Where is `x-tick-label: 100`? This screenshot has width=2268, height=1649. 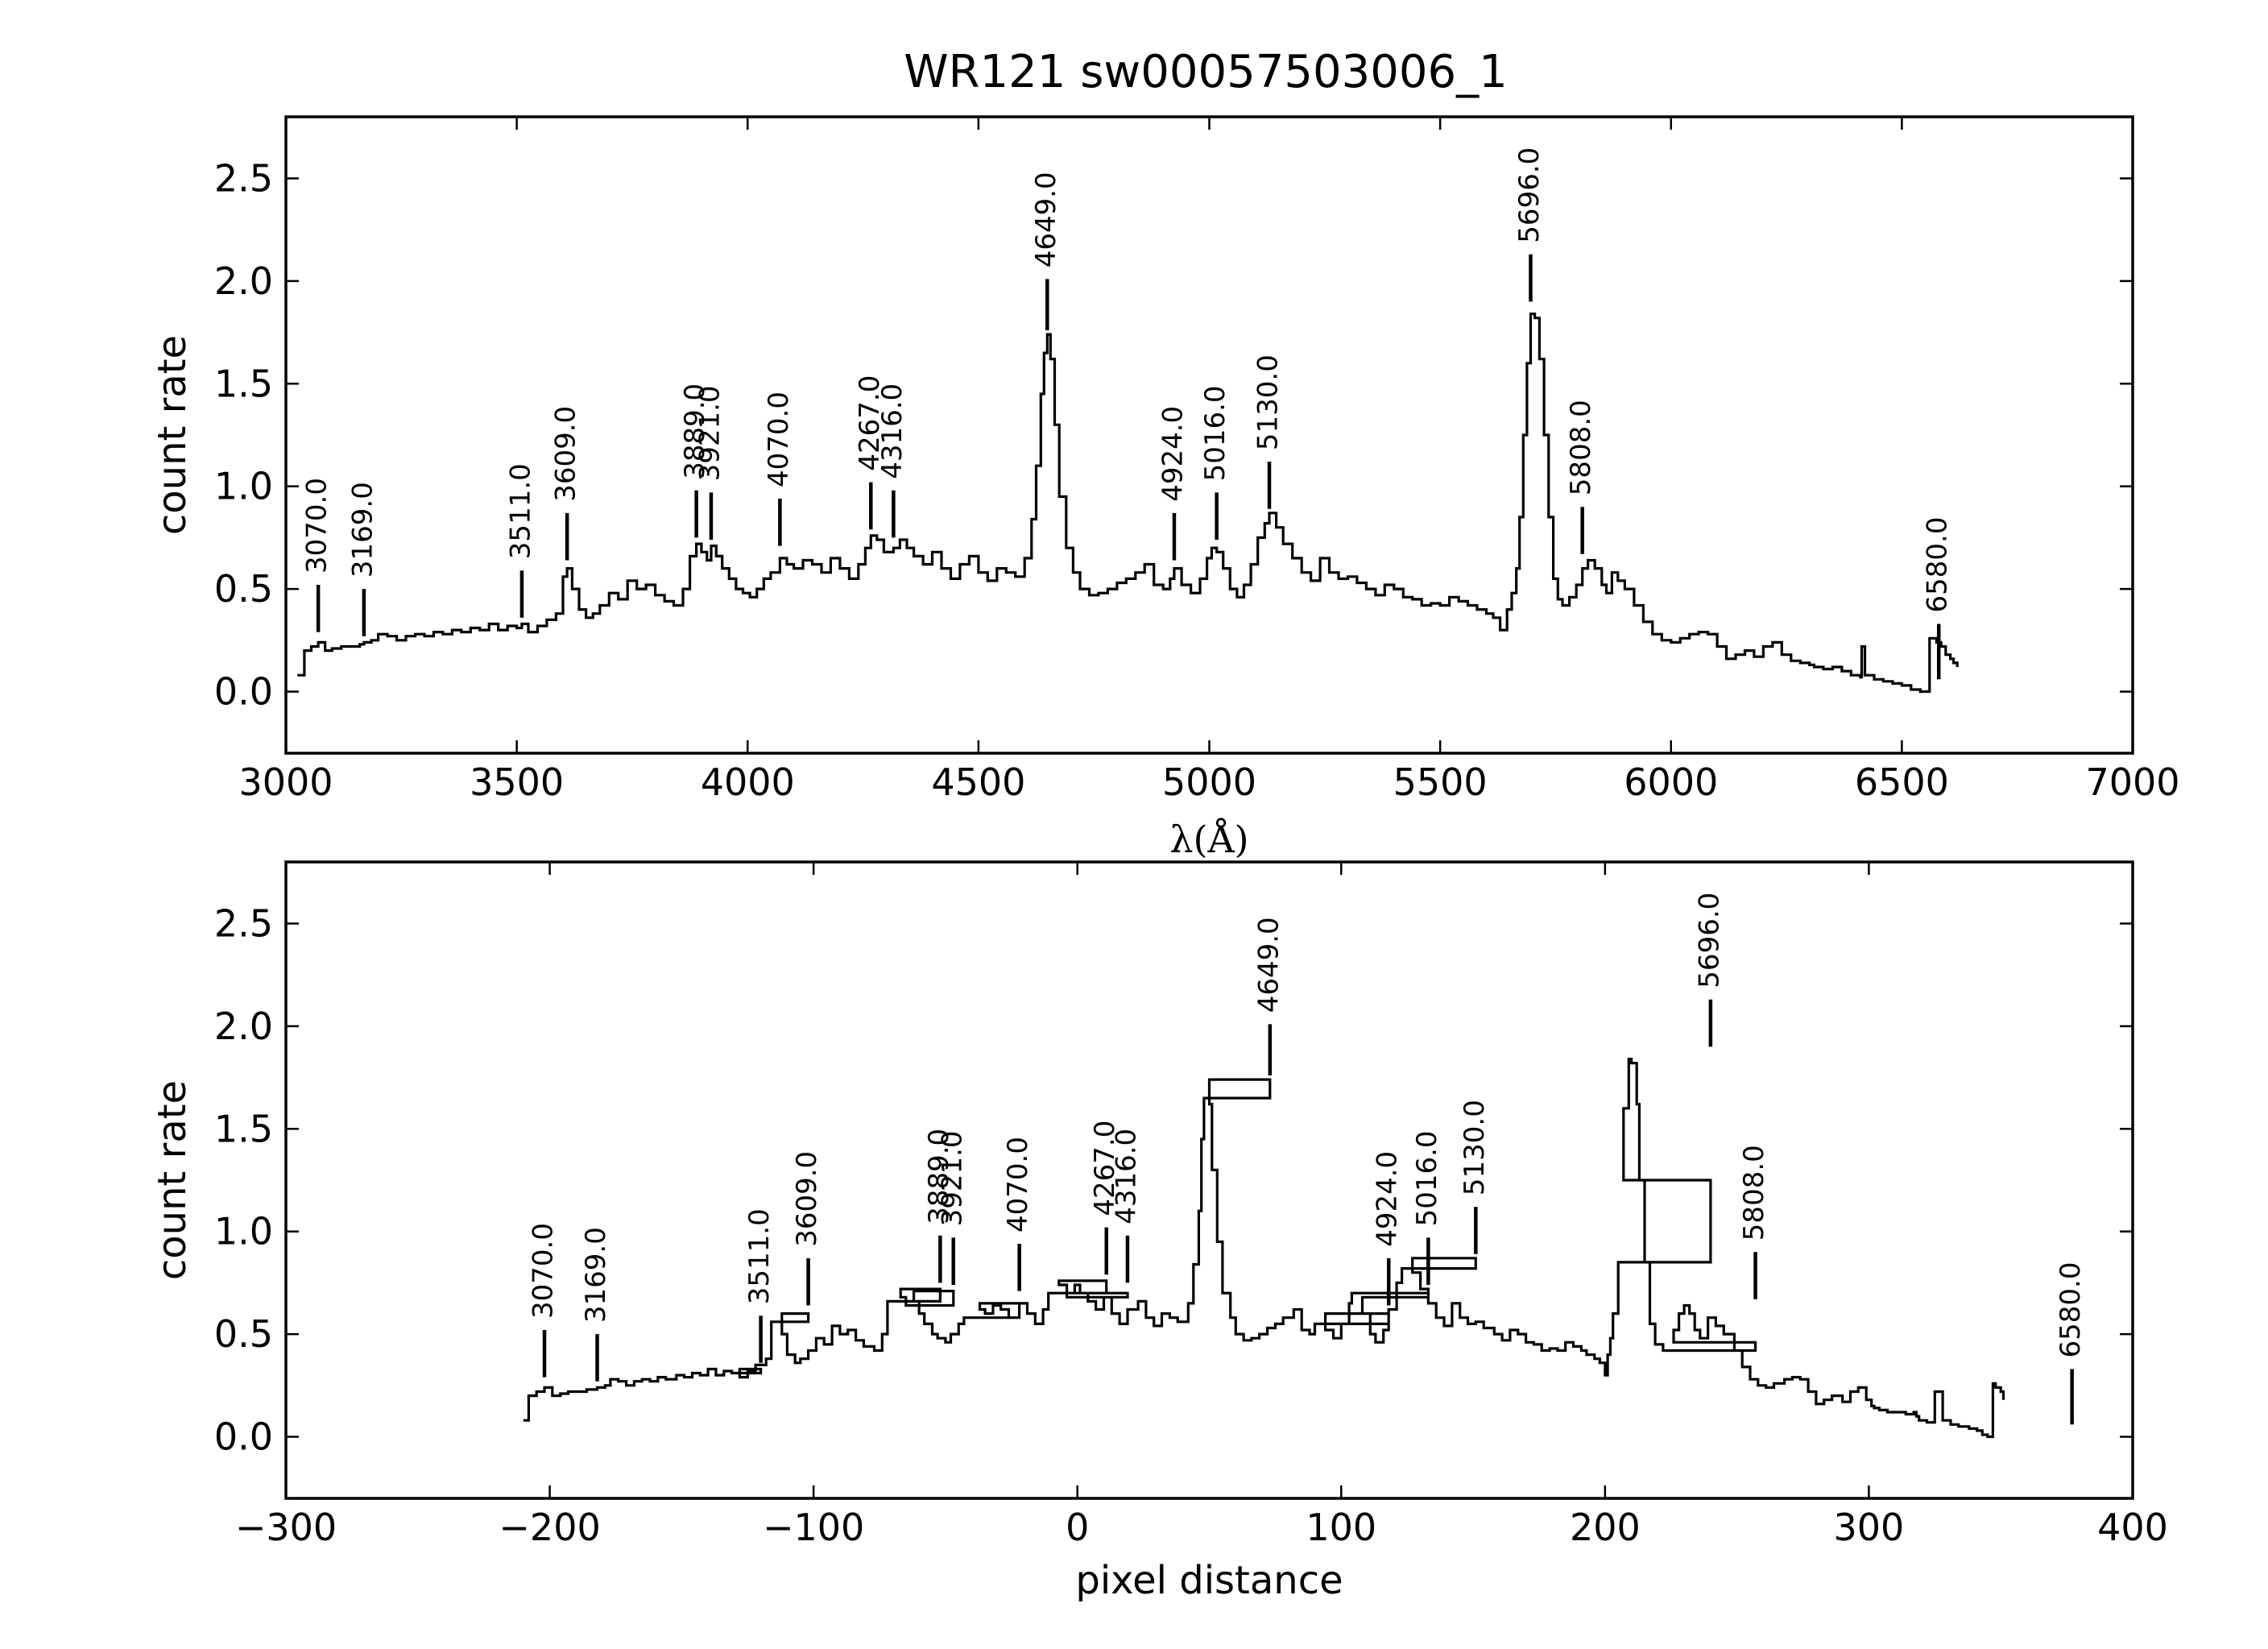 x-tick-label: 100 is located at coordinates (1341, 1527).